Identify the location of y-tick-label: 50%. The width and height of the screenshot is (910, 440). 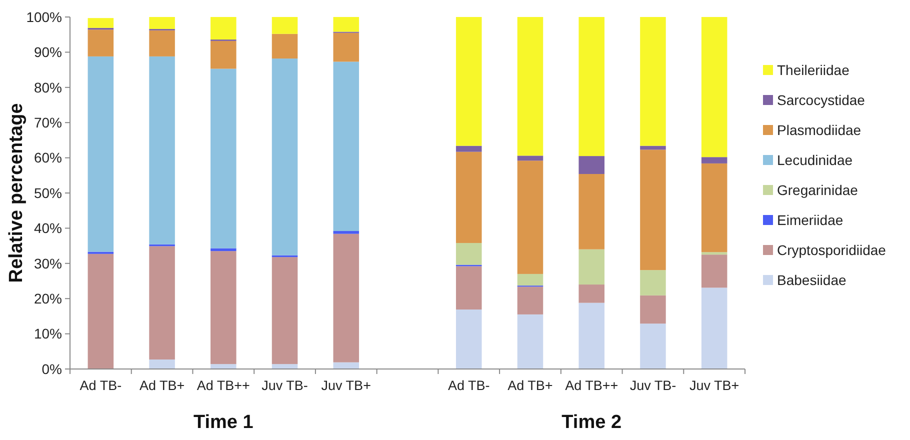
(48, 192).